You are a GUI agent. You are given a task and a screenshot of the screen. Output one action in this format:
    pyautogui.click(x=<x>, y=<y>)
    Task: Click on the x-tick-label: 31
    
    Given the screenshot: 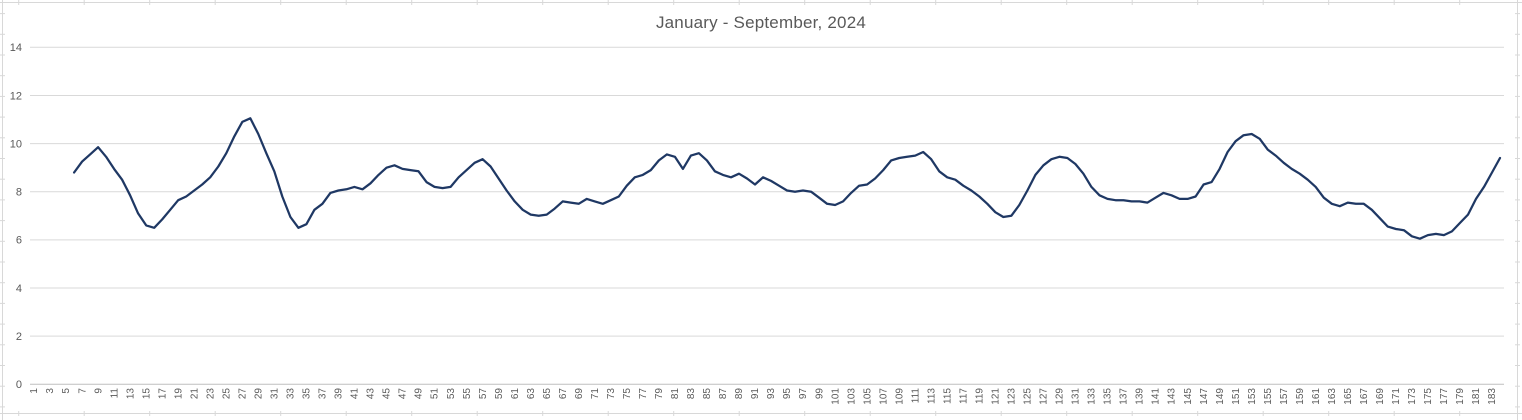 What is the action you would take?
    pyautogui.click(x=275, y=394)
    